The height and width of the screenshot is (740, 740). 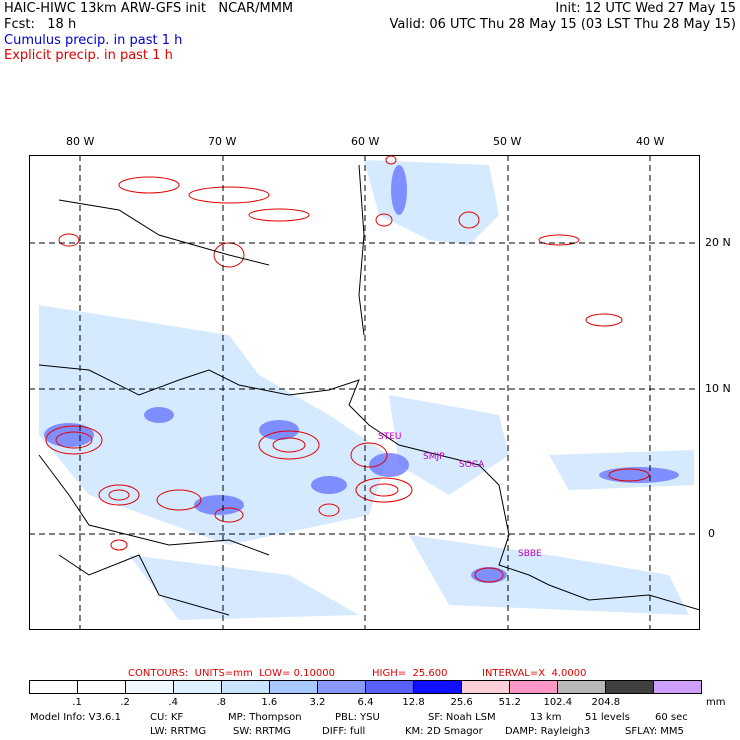 I want to click on legend-tick-label: .4, so click(x=173, y=702).